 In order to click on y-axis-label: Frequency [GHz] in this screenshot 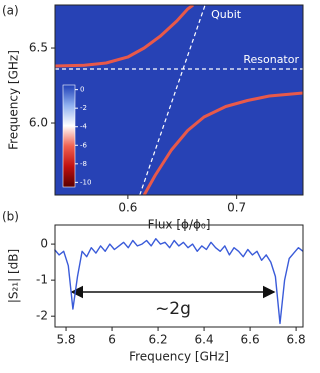, I will do `click(14, 100)`.